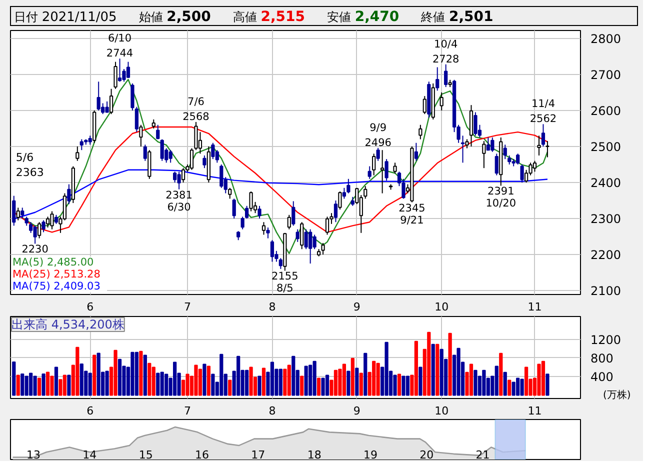  I want to click on y-tick-label: 2500, so click(606, 147).